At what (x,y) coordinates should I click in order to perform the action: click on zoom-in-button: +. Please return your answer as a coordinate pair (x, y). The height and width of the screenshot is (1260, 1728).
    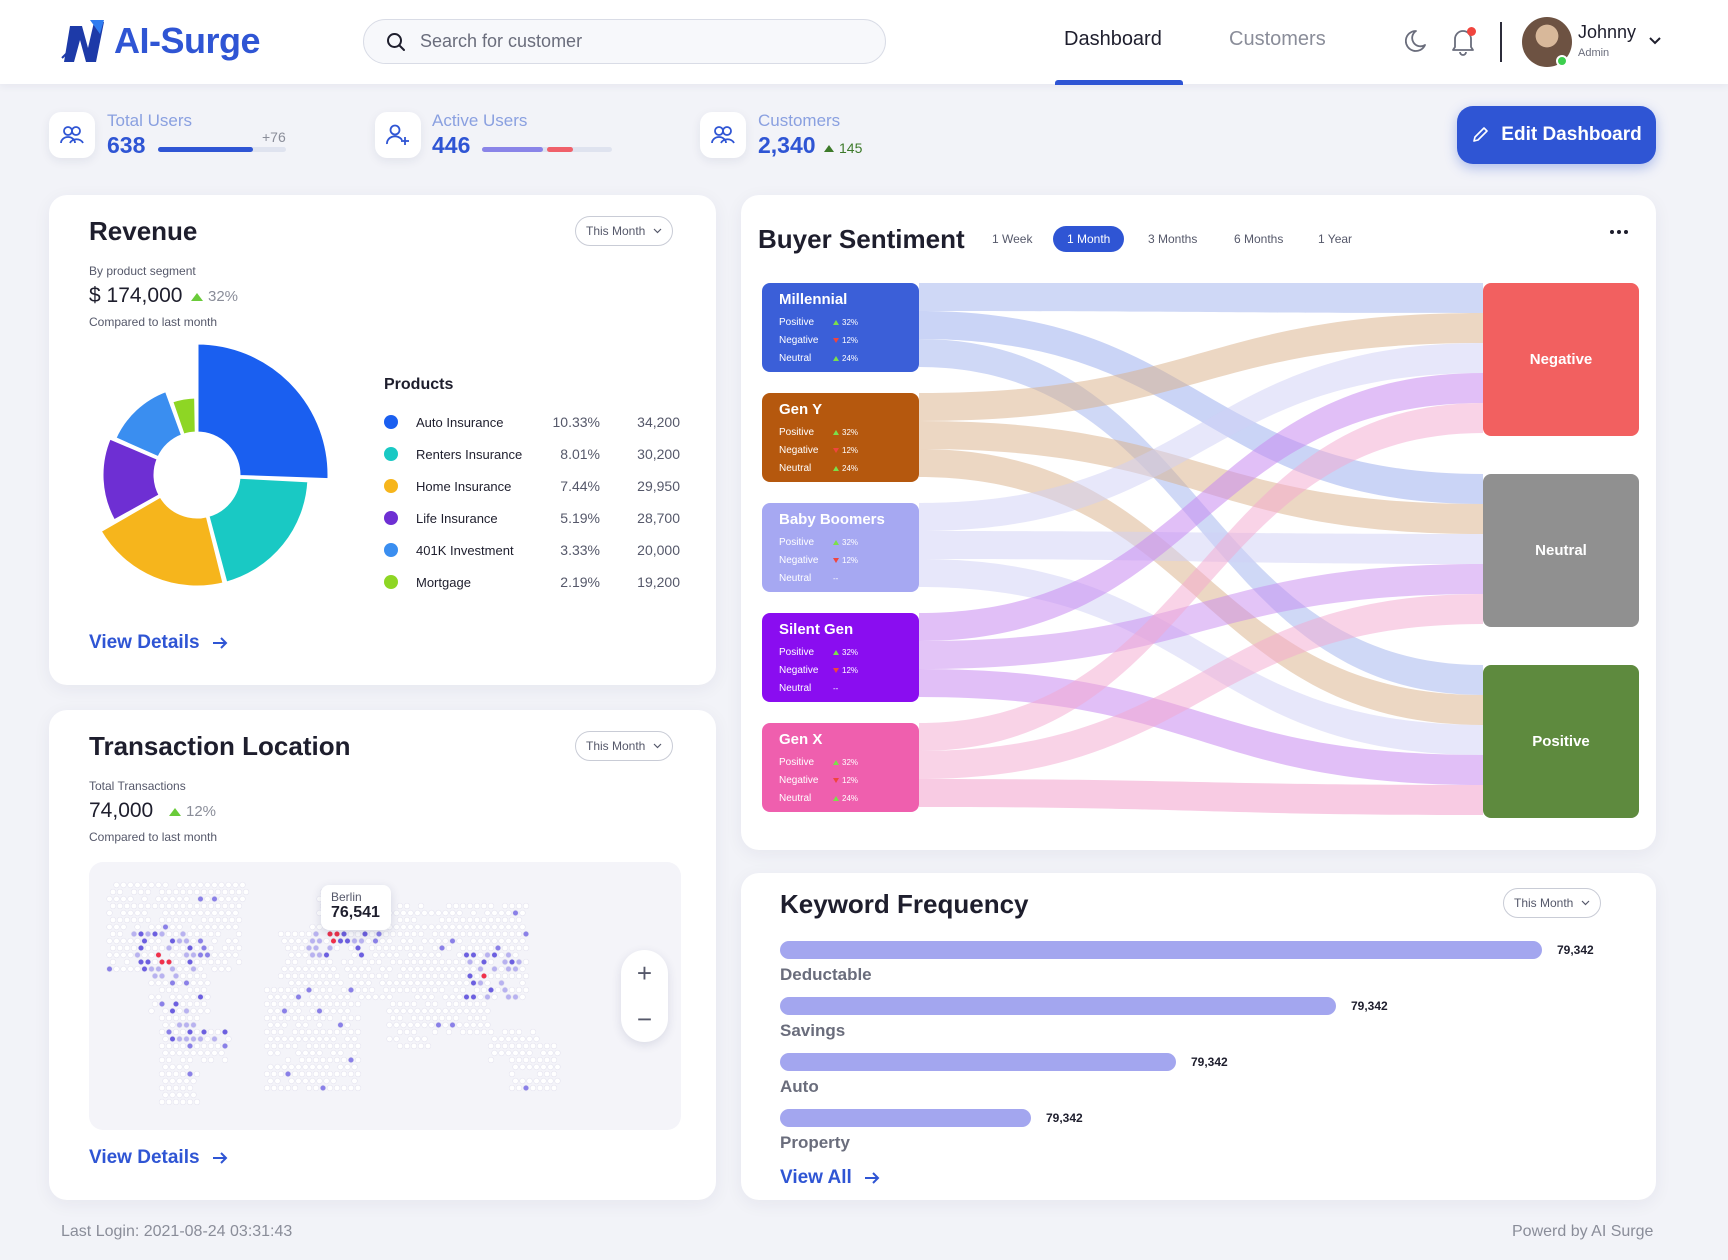
    Looking at the image, I should click on (644, 972).